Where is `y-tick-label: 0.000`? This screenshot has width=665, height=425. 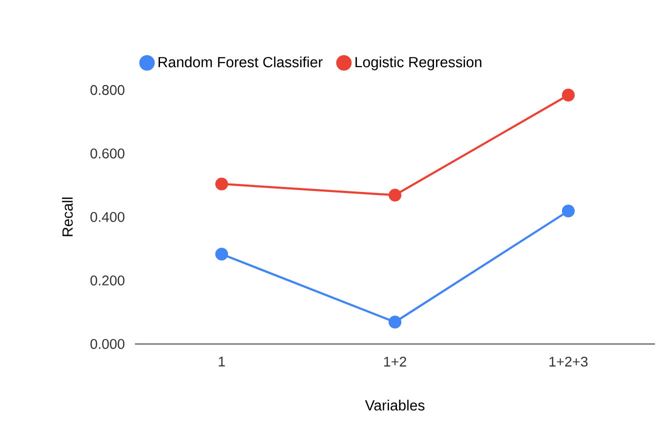
y-tick-label: 0.000 is located at coordinates (107, 344).